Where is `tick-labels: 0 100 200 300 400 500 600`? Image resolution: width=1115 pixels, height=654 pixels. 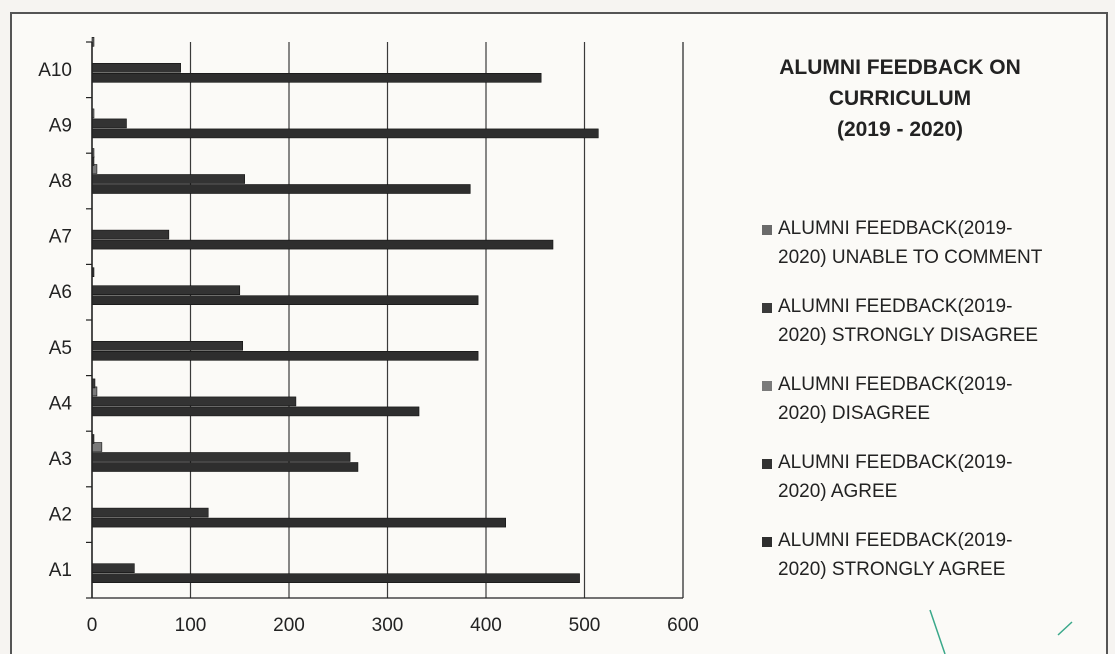 tick-labels: 0 100 200 300 400 500 600 is located at coordinates (393, 625).